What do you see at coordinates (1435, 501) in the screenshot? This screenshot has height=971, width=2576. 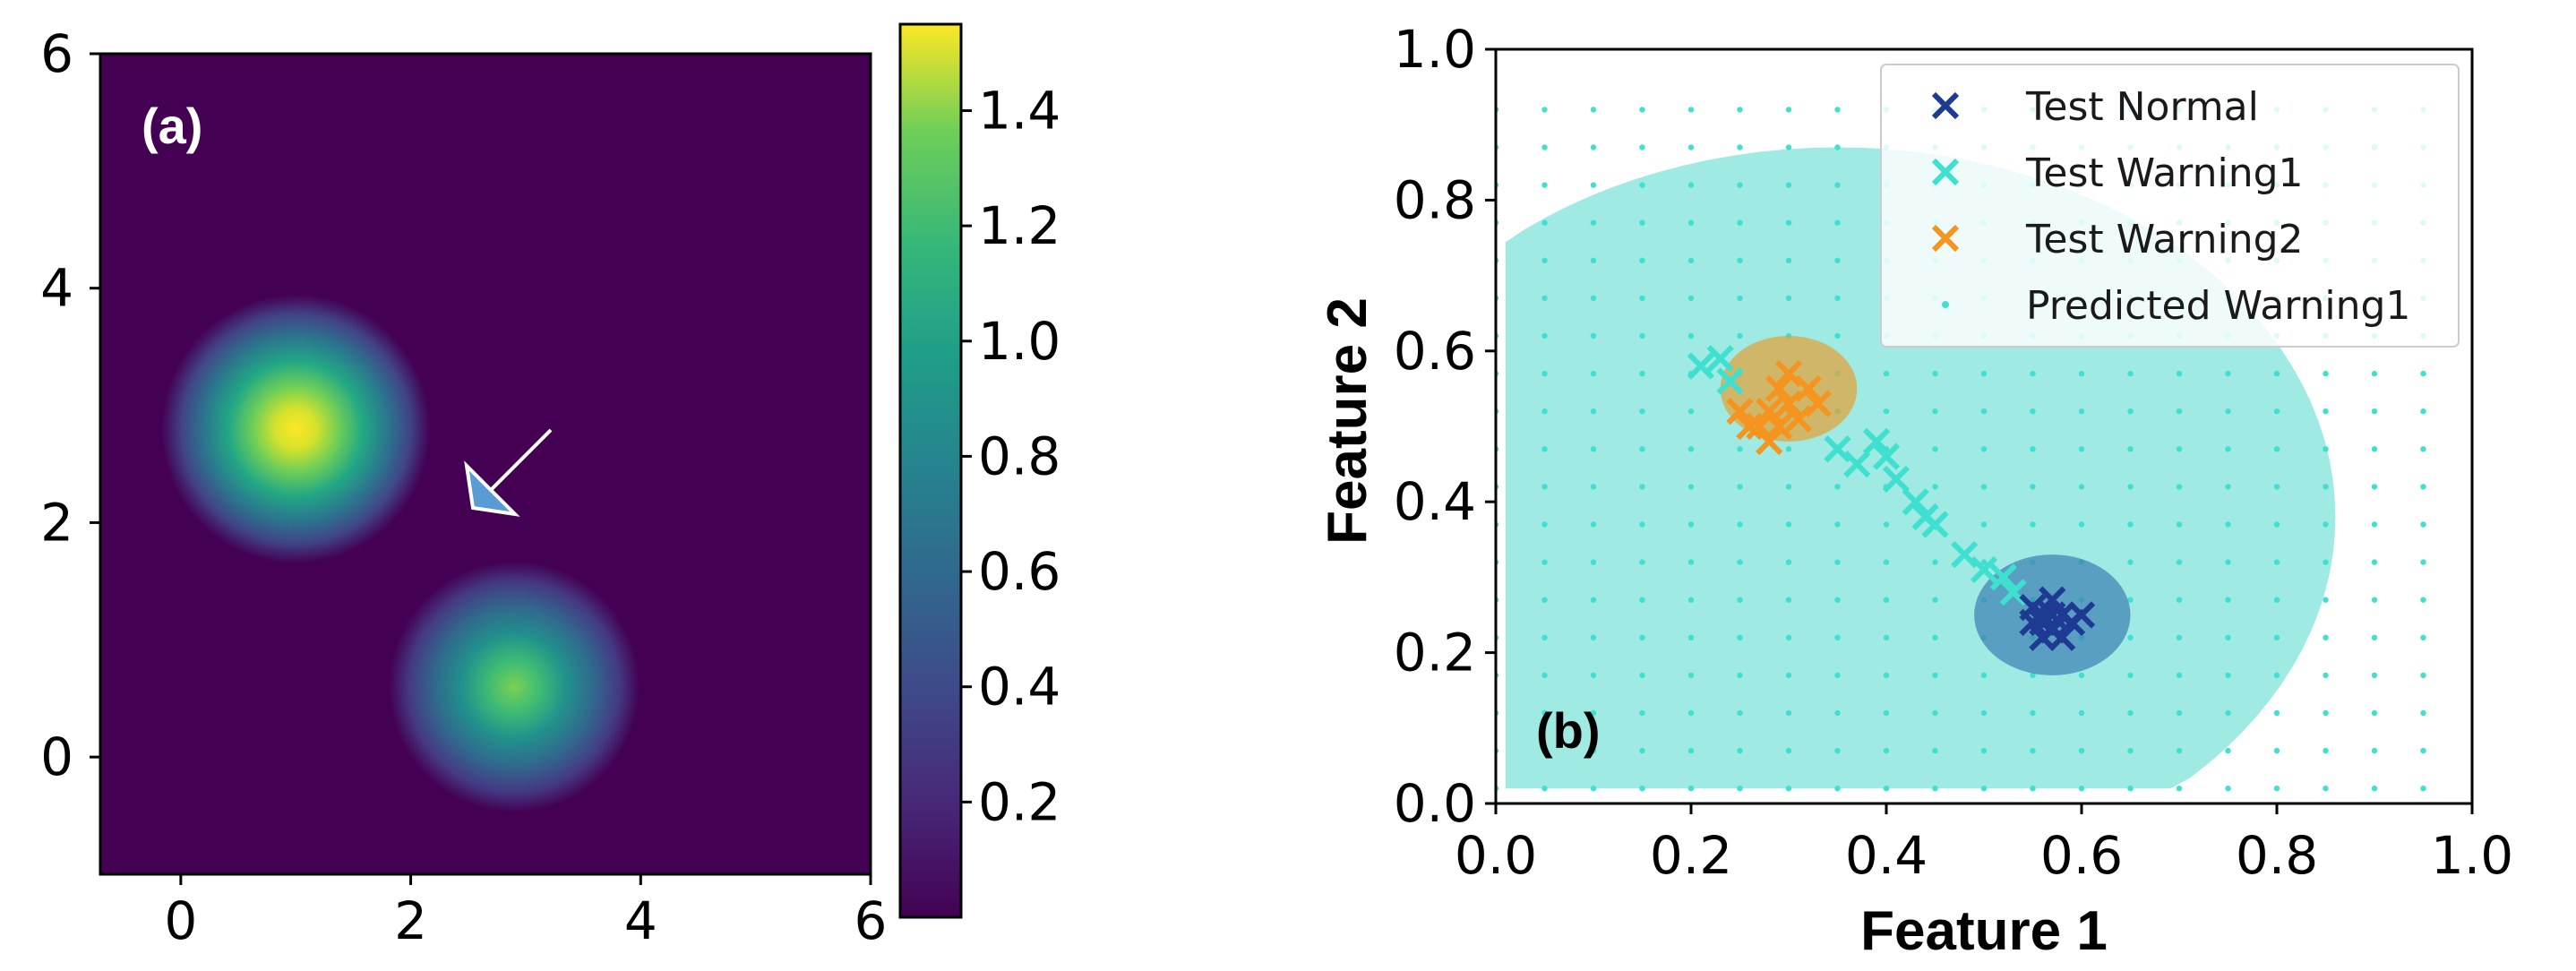 I see `y-tick-label: 0.4` at bounding box center [1435, 501].